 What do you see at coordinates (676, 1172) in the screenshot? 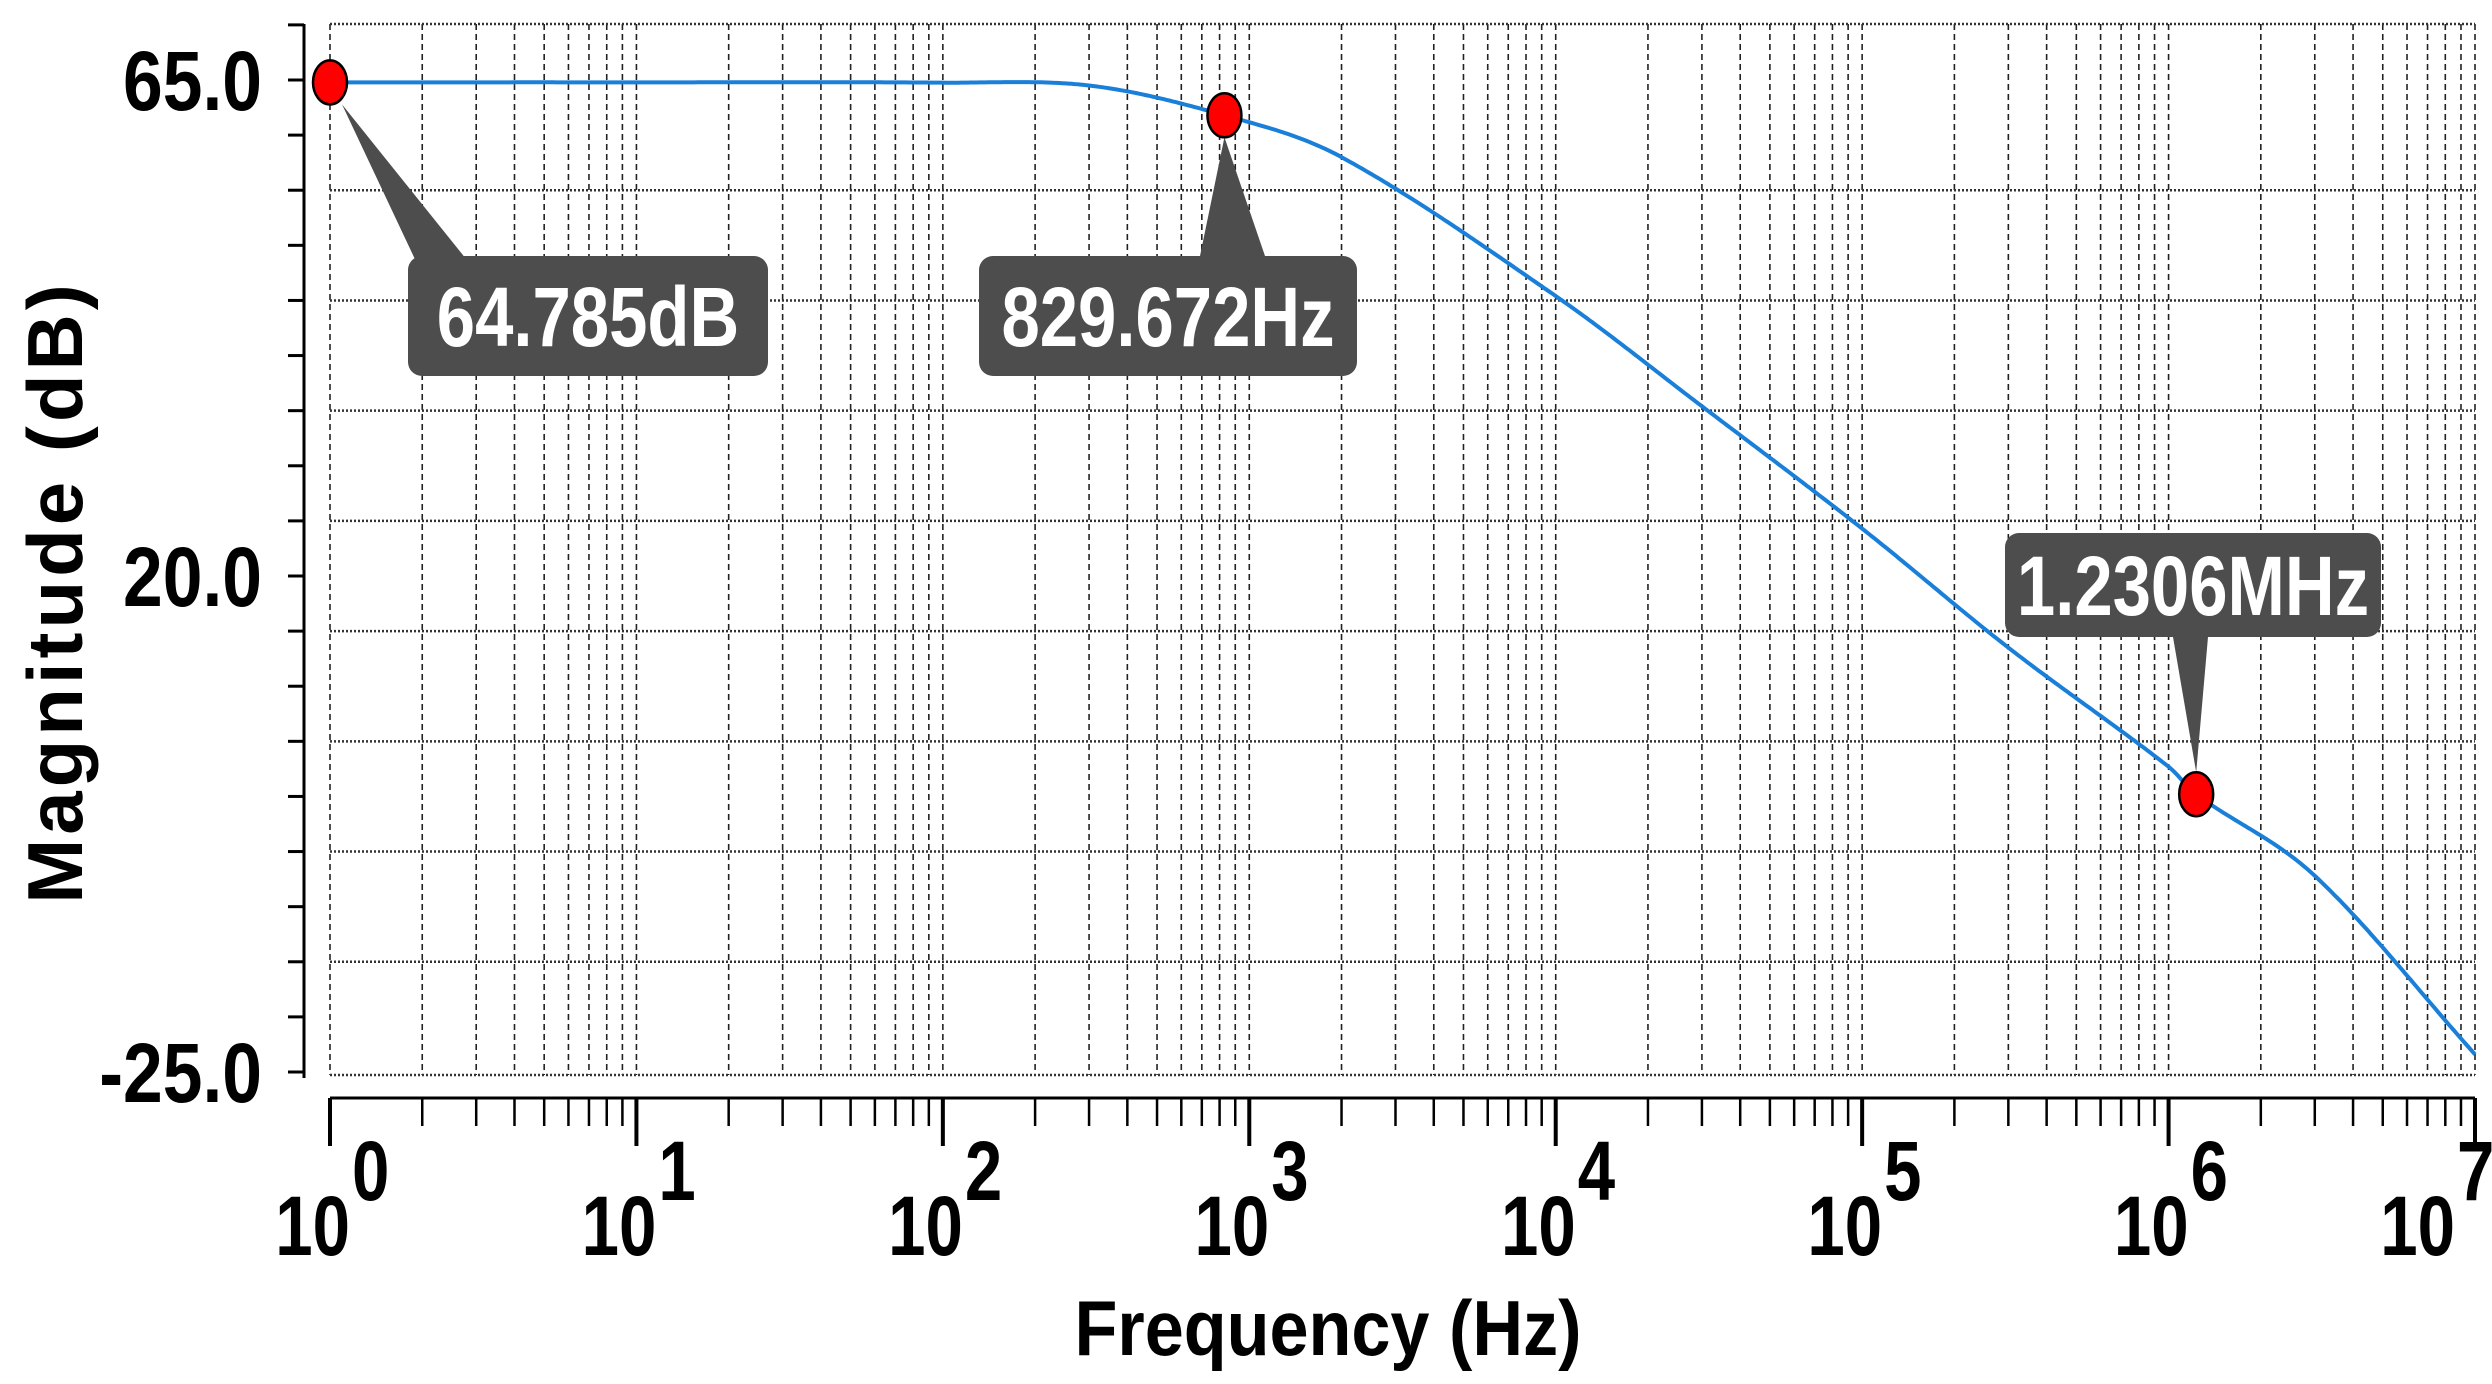
I see `x-tick-label-exponent: 1` at bounding box center [676, 1172].